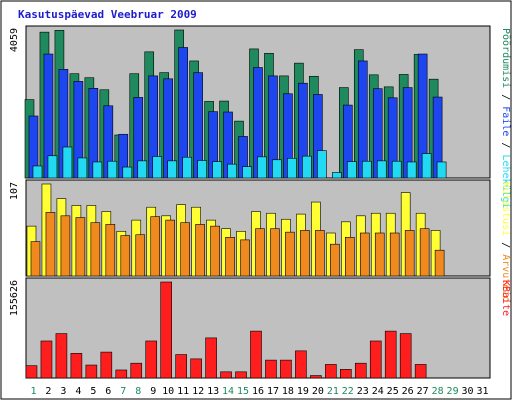 This screenshot has width=512, height=400. I want to click on day-label-17: 17, so click(273, 391).